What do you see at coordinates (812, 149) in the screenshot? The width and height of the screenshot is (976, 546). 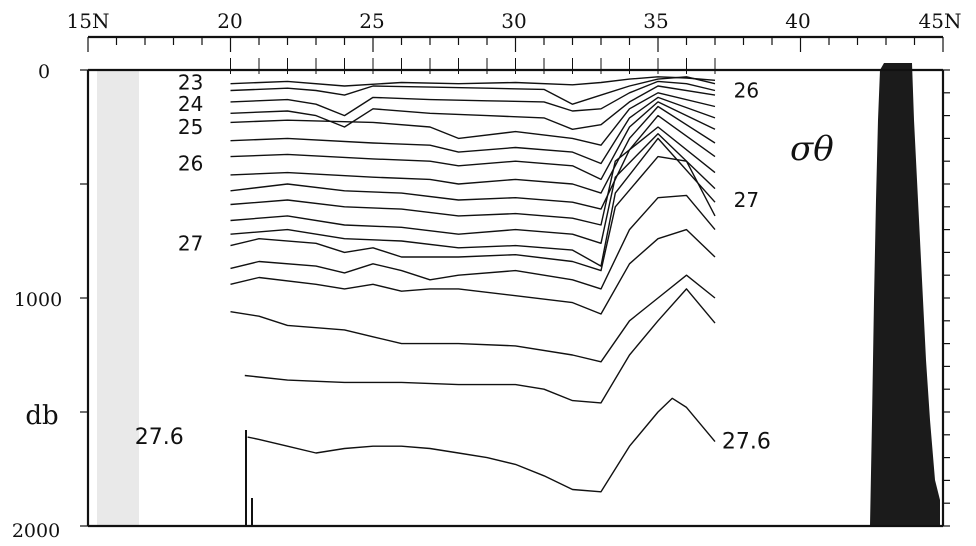 I see `parameter-label: σθ` at bounding box center [812, 149].